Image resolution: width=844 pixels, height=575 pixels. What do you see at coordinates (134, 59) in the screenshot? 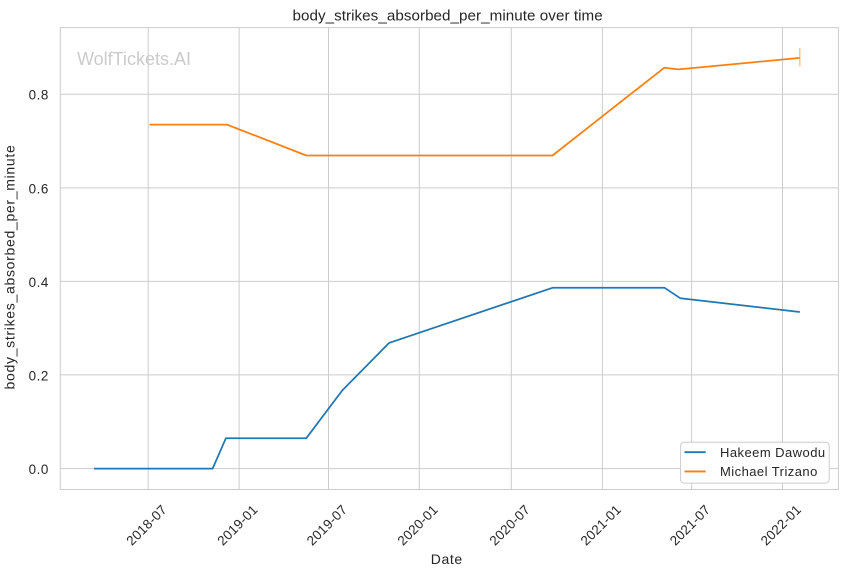
I see `svg-text: WolfTickets.AI` at bounding box center [134, 59].